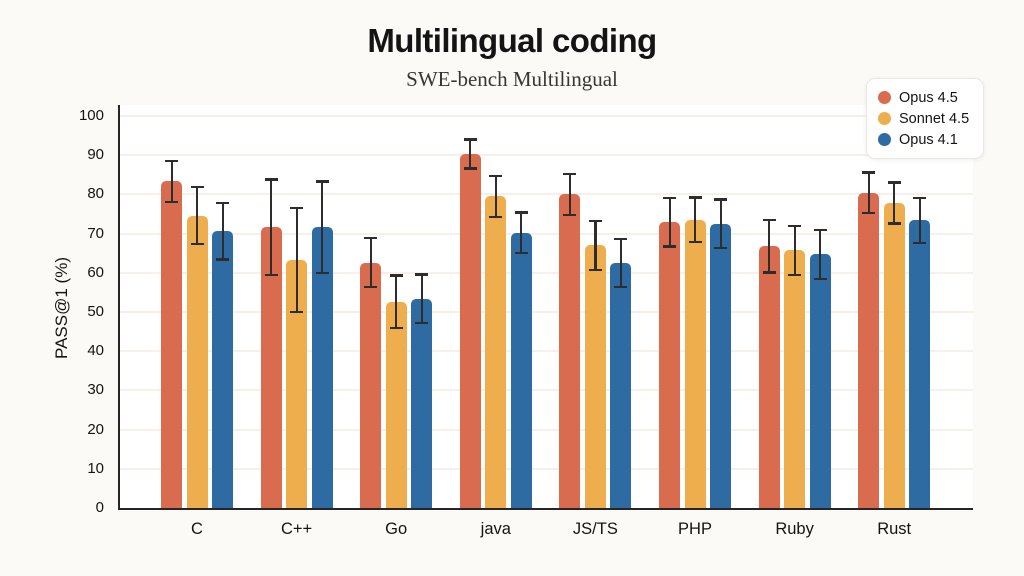 The image size is (1024, 576). What do you see at coordinates (470, 331) in the screenshot?
I see `bar-opus-4-5-java` at bounding box center [470, 331].